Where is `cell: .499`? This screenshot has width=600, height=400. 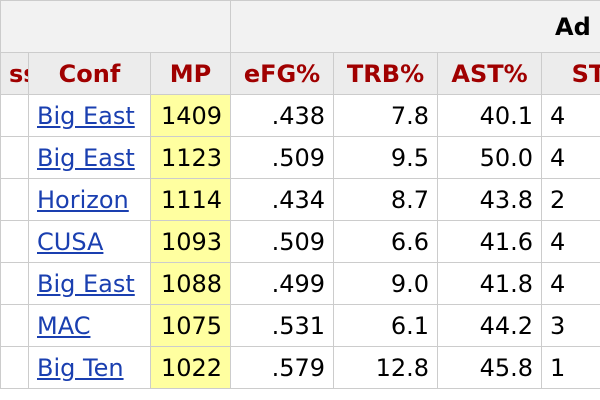
cell: .499 is located at coordinates (282, 283).